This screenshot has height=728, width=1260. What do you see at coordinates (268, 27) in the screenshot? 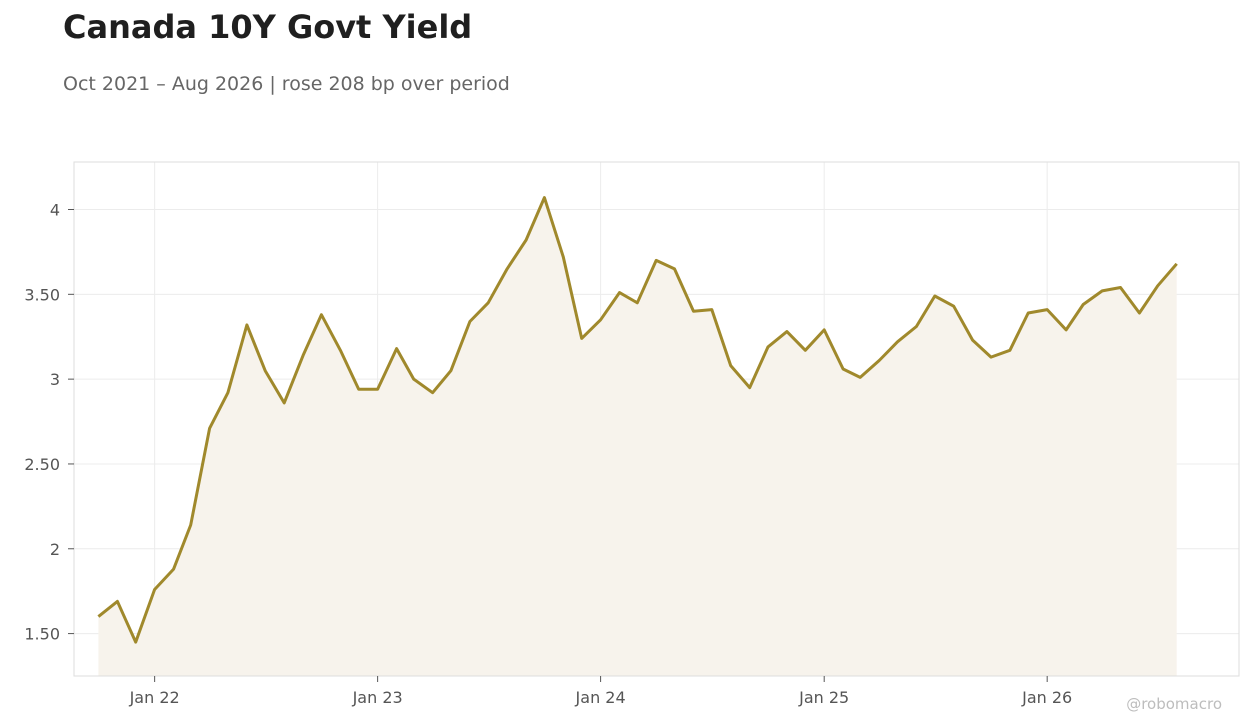
I see `chart-title: Canada 10Y Govt Yield` at bounding box center [268, 27].